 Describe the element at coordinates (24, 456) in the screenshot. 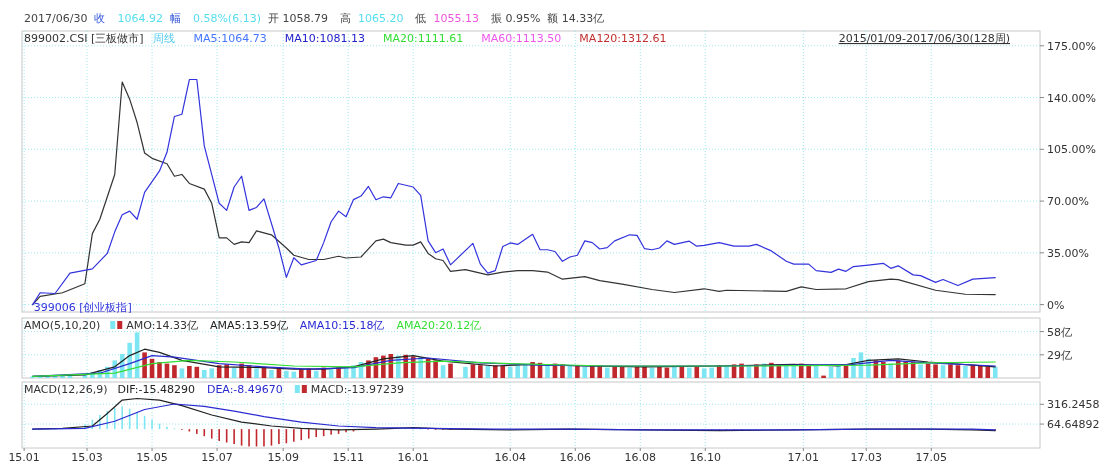

I see `x-tick-label: 15.01` at that location.